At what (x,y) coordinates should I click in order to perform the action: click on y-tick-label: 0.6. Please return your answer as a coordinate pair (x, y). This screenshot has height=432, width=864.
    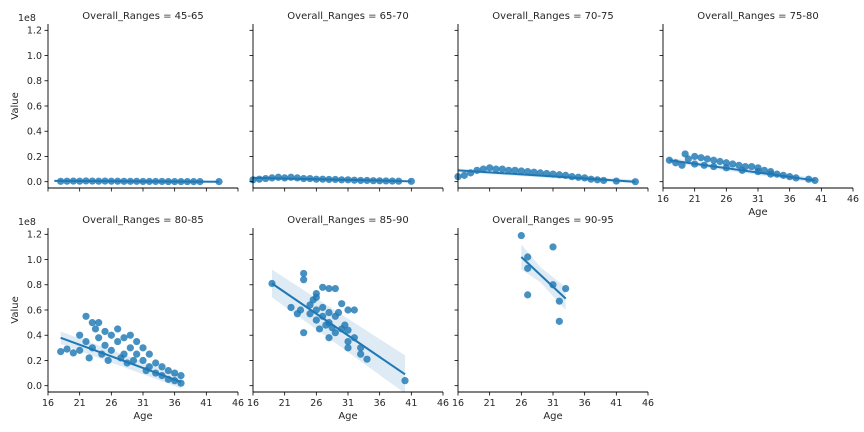
    Looking at the image, I should click on (34, 106).